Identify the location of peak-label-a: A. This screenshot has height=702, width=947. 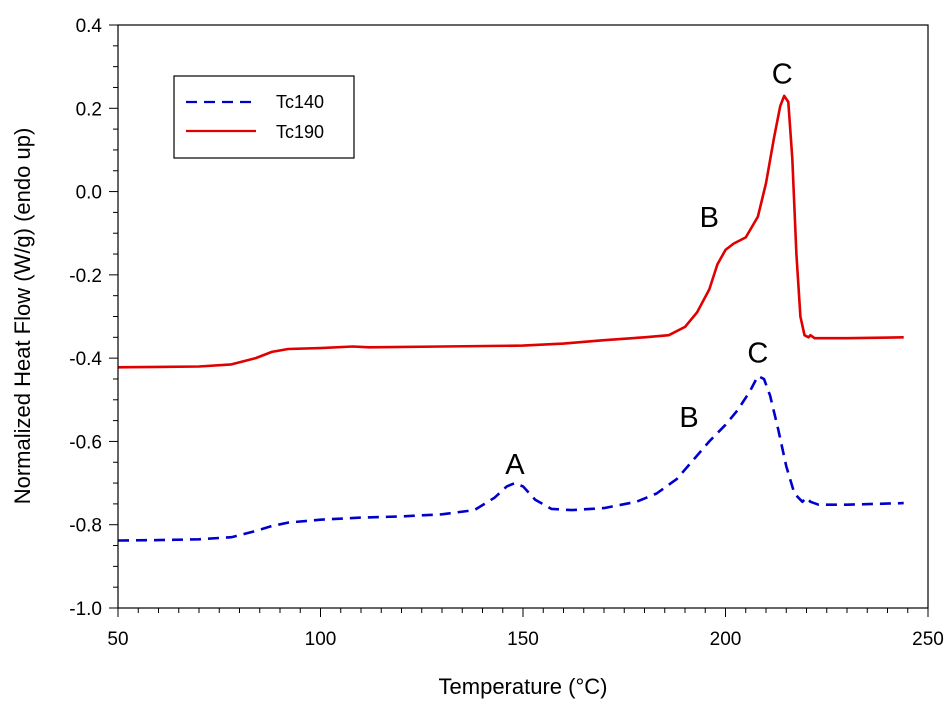
(515, 465).